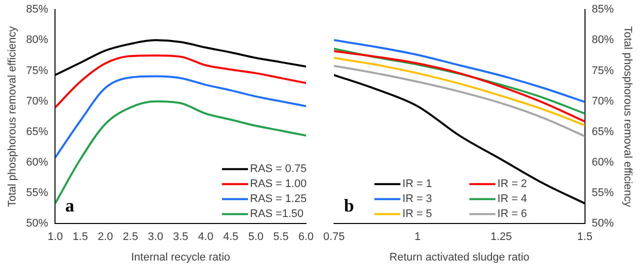 Image resolution: width=640 pixels, height=270 pixels. Describe the element at coordinates (37, 162) in the screenshot. I see `y-tick-label: 60%` at that location.